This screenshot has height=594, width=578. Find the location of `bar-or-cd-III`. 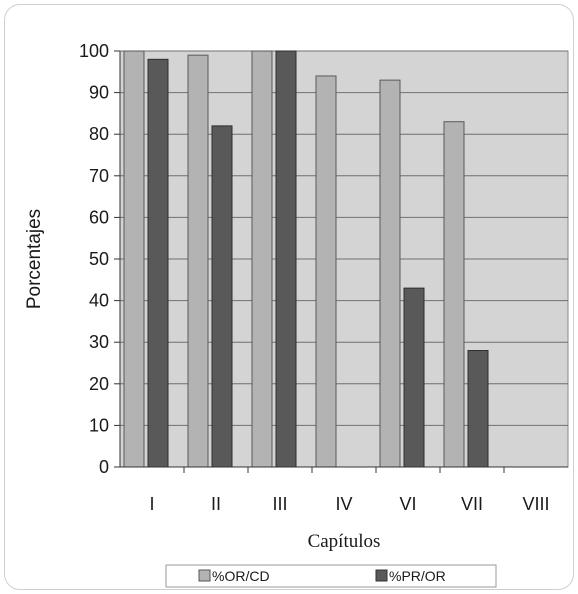

bar-or-cd-III is located at coordinates (262, 259).